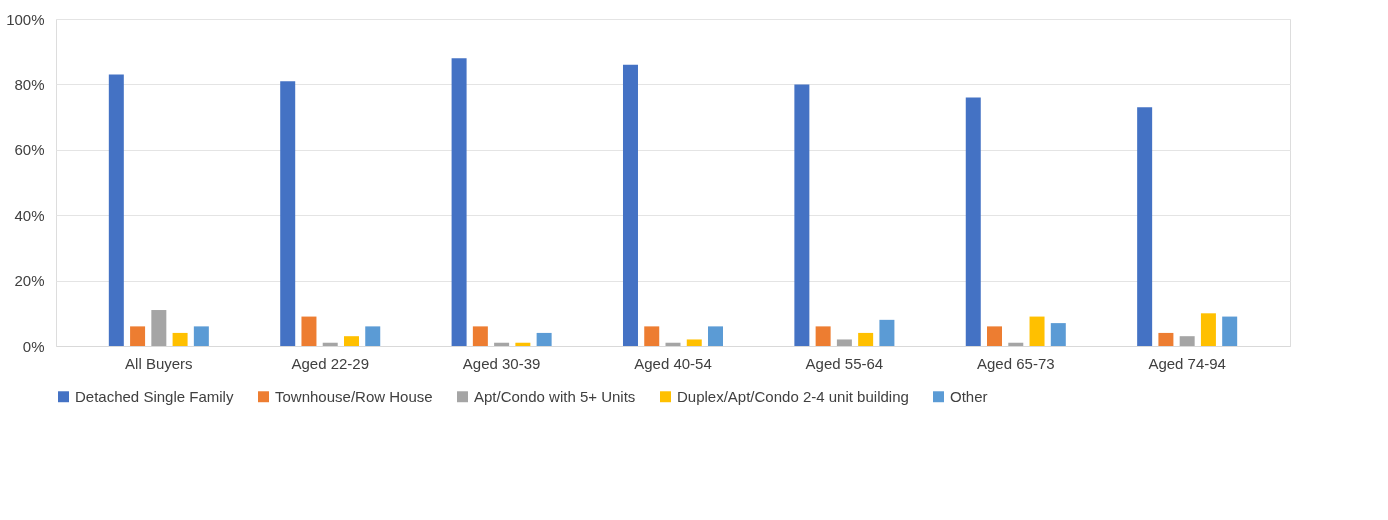  What do you see at coordinates (1015, 363) in the screenshot?
I see `x-tick-label: Aged 65-73` at bounding box center [1015, 363].